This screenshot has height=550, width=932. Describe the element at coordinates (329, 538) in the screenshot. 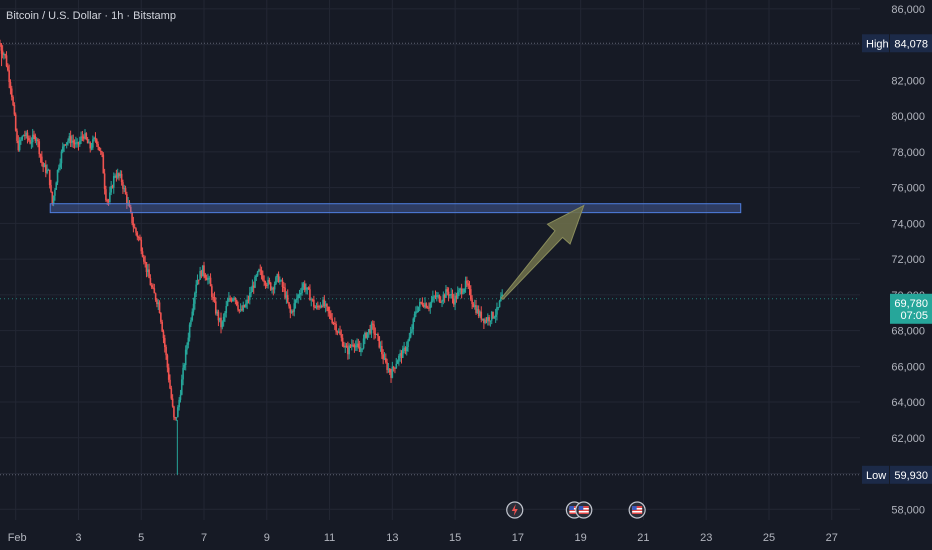

I see `x-tick-label: 11` at that location.